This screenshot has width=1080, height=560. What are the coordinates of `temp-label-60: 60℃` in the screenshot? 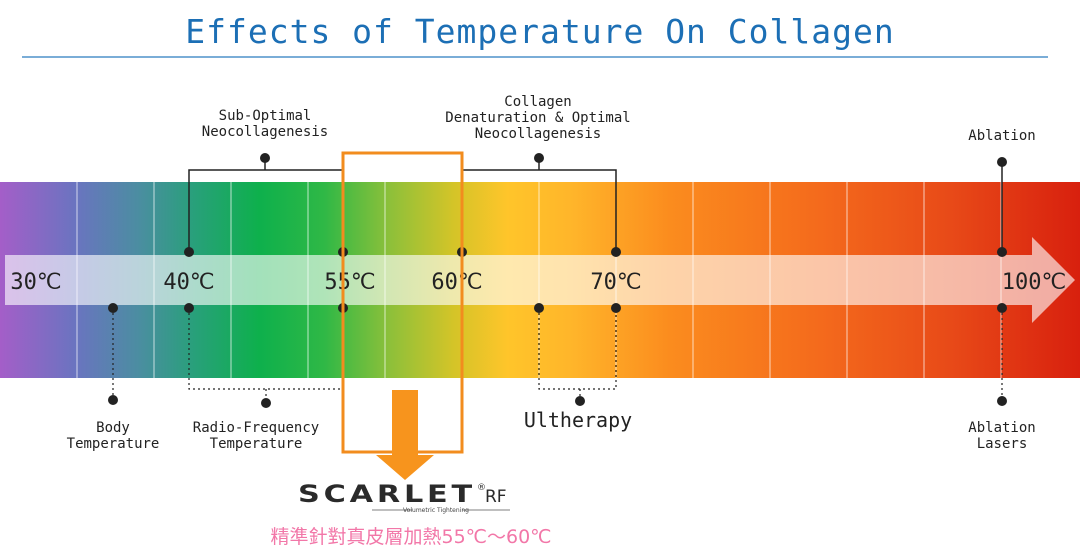 It's located at (456, 282).